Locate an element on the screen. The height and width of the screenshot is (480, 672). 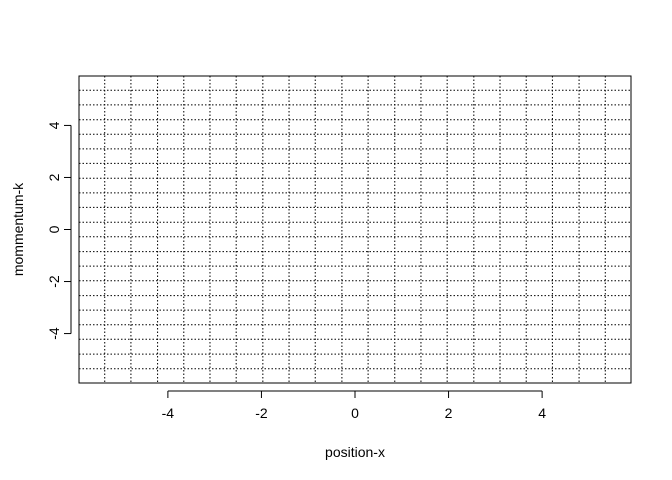
y-axis: -4 -2 0 2 4 is located at coordinates (59, 230).